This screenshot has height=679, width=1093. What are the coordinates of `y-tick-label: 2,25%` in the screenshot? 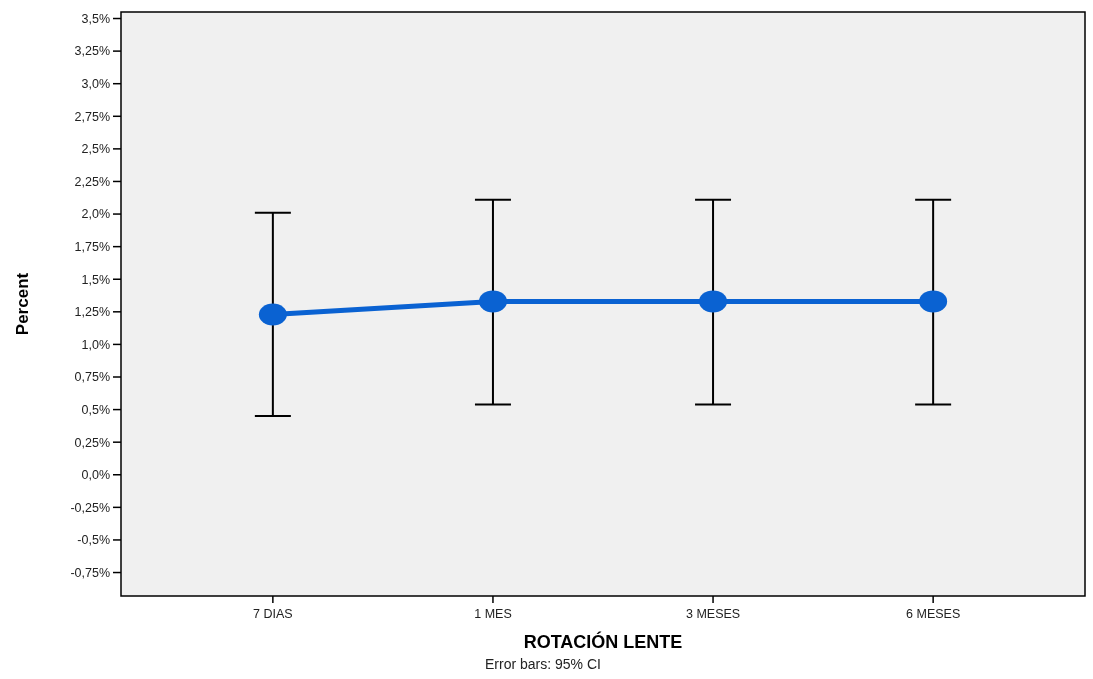 It's located at (92, 181).